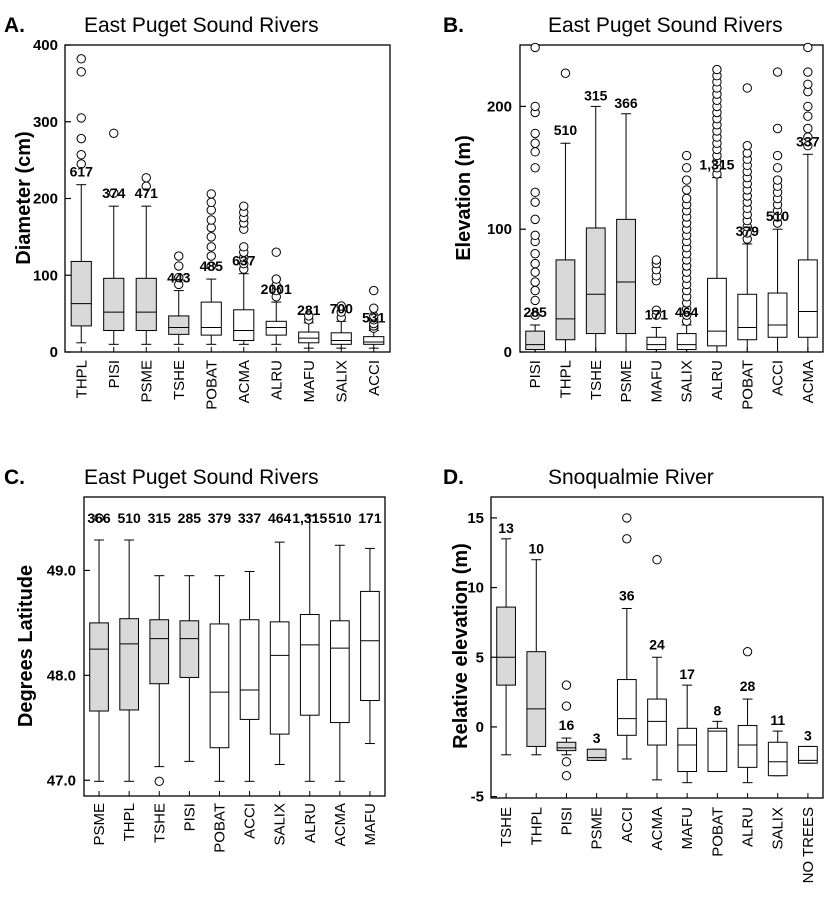 Image resolution: width=835 pixels, height=909 pixels. Describe the element at coordinates (480, 657) in the screenshot. I see `y-tick-label: 5` at that location.